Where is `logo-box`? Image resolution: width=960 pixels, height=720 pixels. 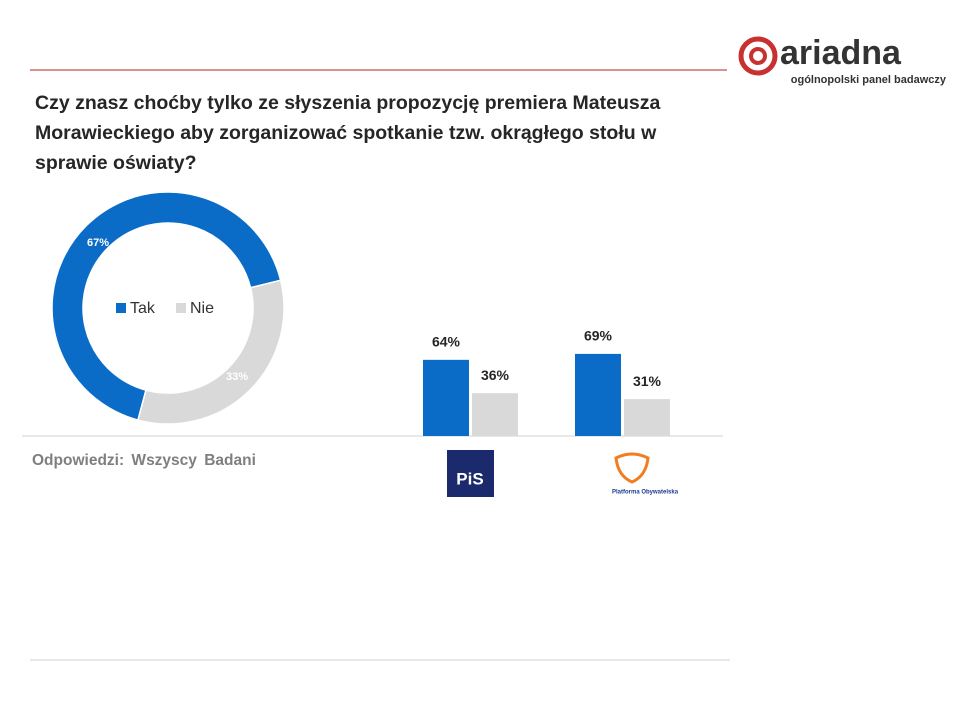
logo-box is located at coordinates (470, 473).